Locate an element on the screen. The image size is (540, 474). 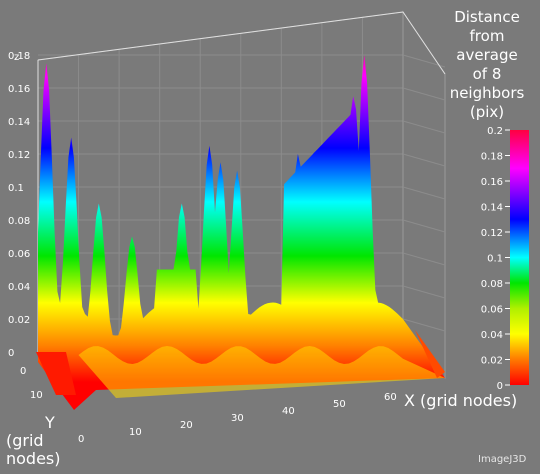
colorbar-tick-label: 0.12 is located at coordinates (492, 233).